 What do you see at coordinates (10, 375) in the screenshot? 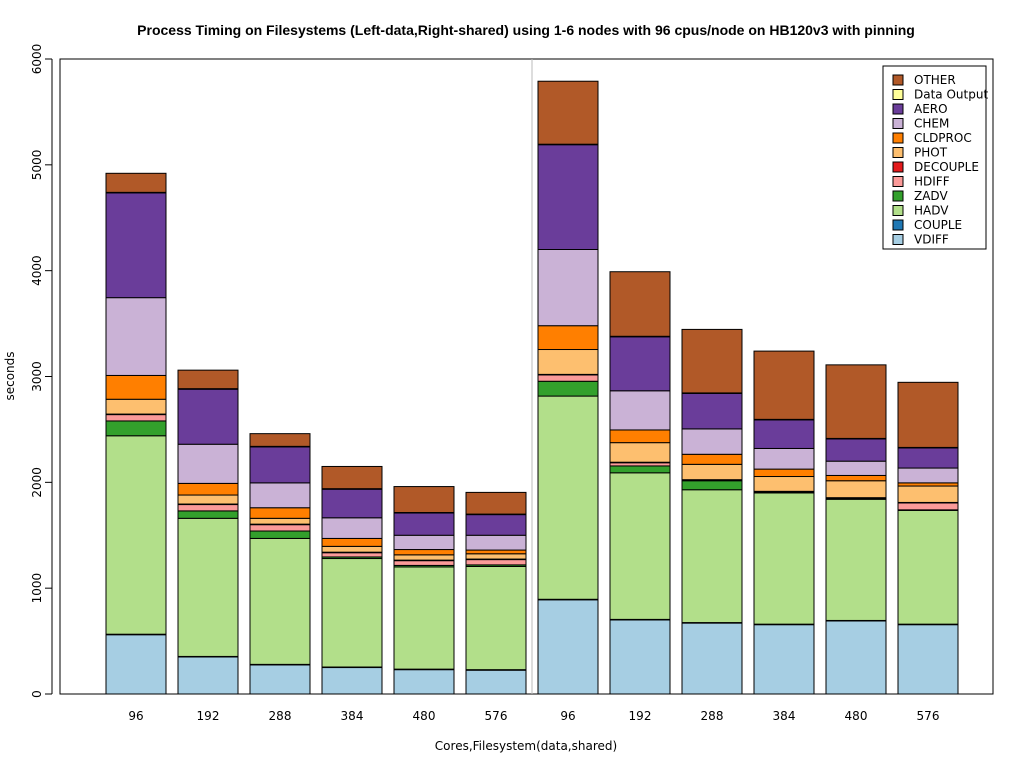
I see `y-axis-label: seconds` at bounding box center [10, 375].